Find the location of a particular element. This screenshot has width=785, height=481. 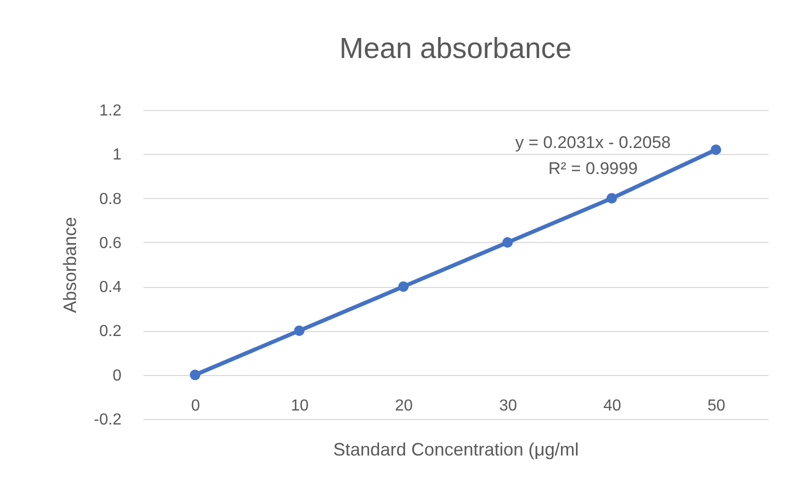

y-tick-label: 1 is located at coordinates (117, 155).